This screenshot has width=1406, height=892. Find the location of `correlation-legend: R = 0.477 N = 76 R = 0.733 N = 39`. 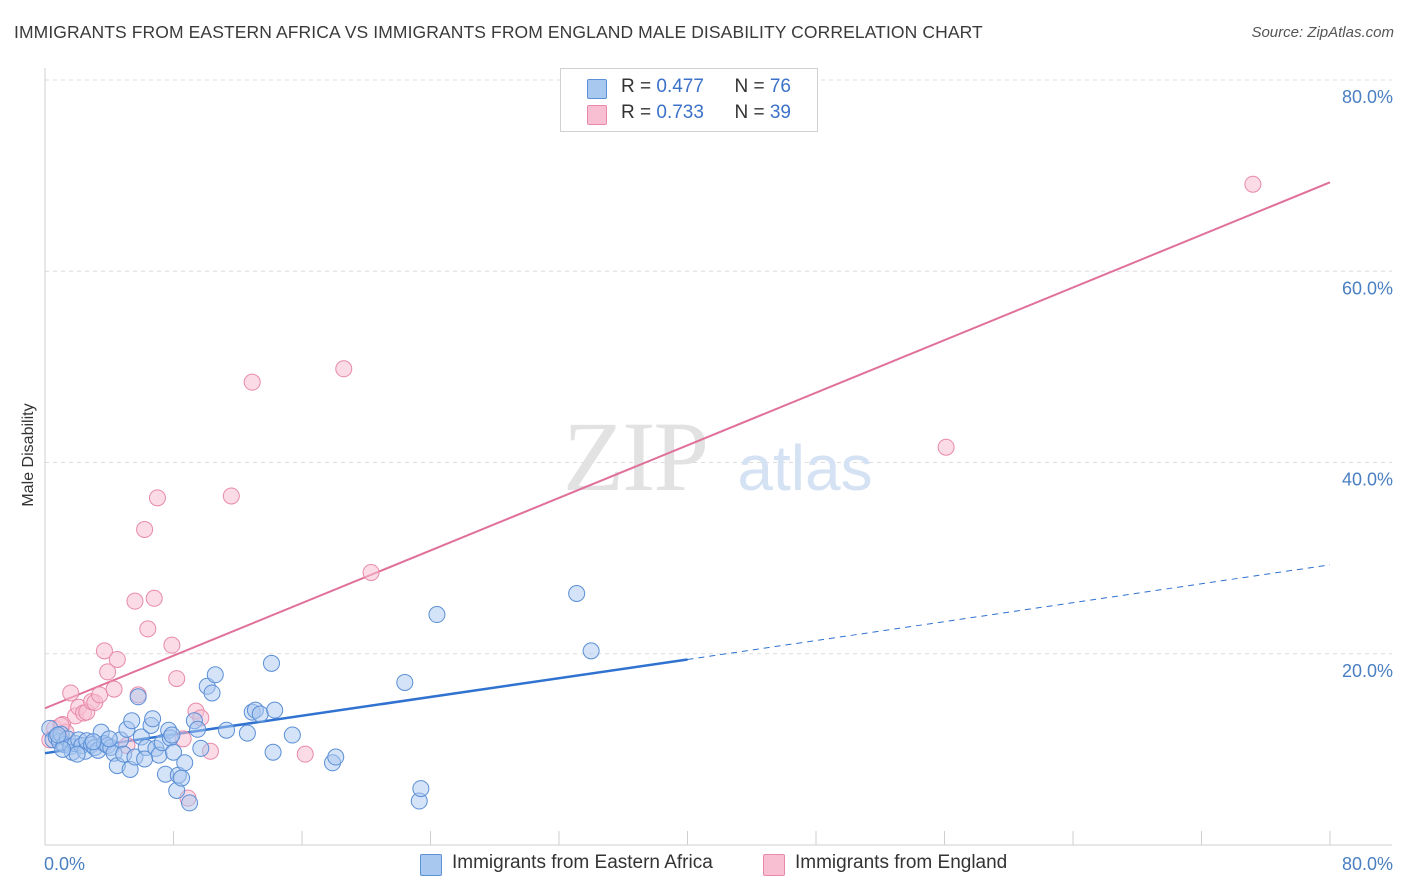

correlation-legend: R = 0.477 N = 76 R = 0.733 N = 39 is located at coordinates (689, 100).